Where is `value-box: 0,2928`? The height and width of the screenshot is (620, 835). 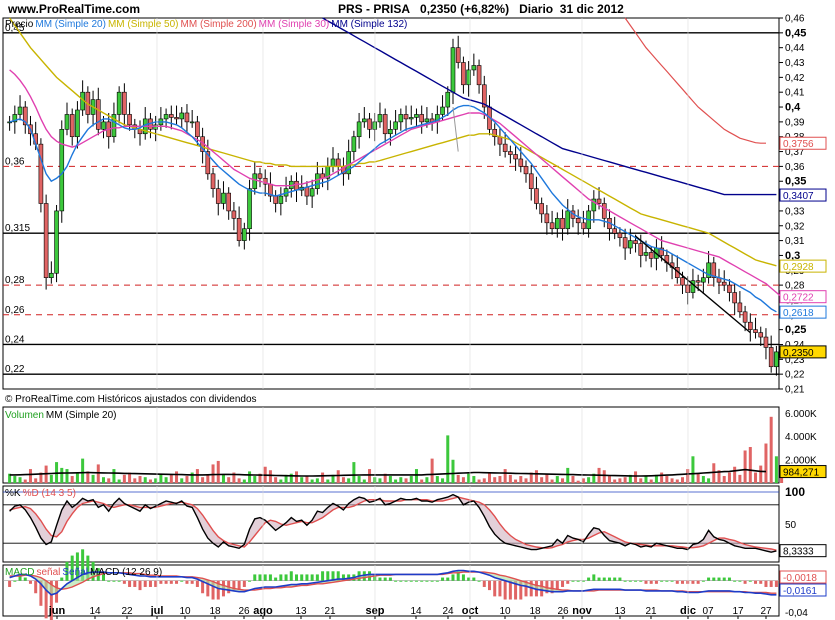
value-box: 0,2928 is located at coordinates (803, 266).